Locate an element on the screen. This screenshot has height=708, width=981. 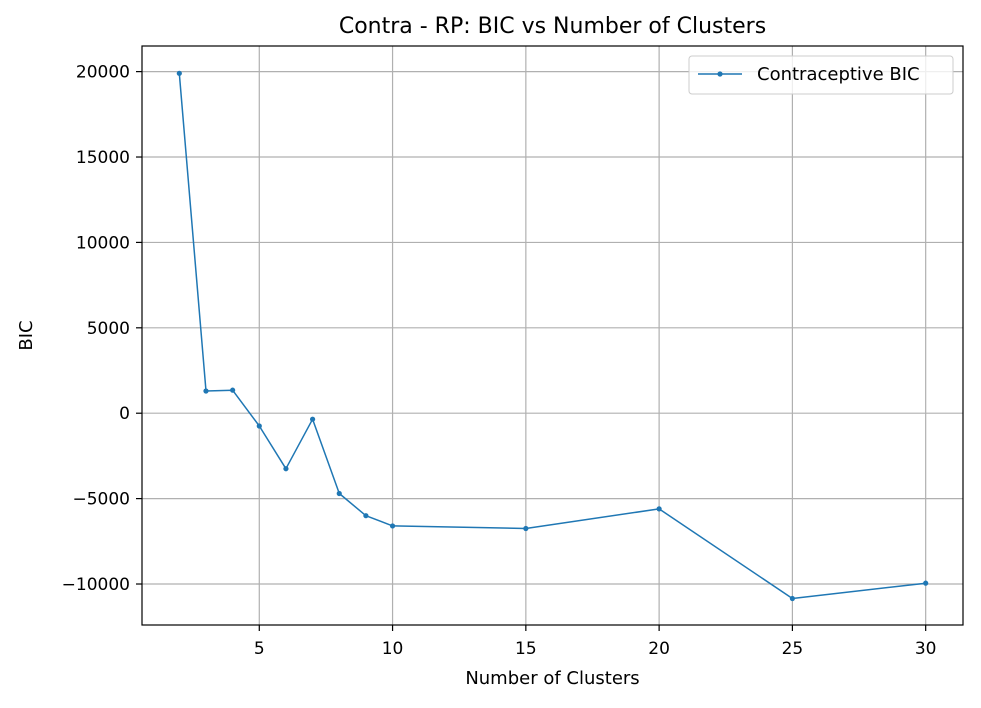
y-tick-label: 20000 is located at coordinates (103, 73).